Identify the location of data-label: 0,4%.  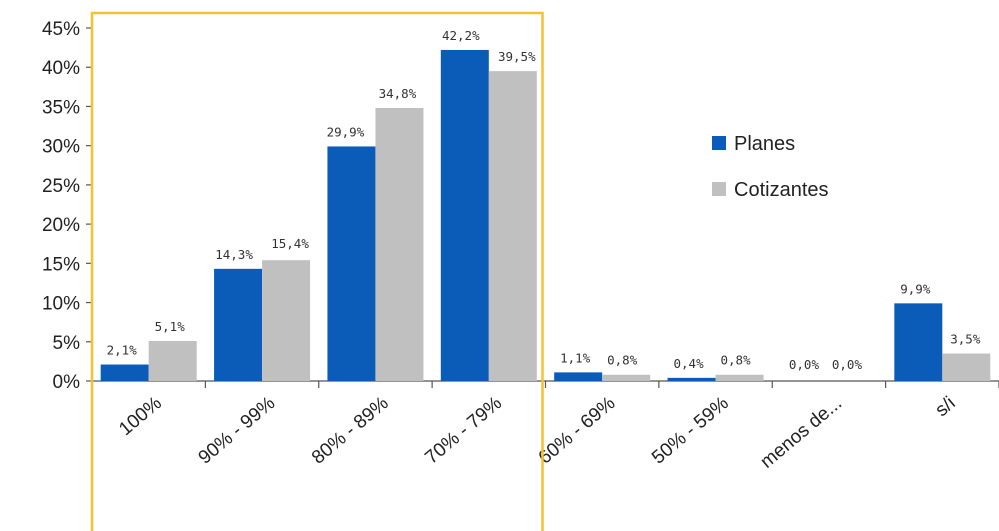
(689, 363).